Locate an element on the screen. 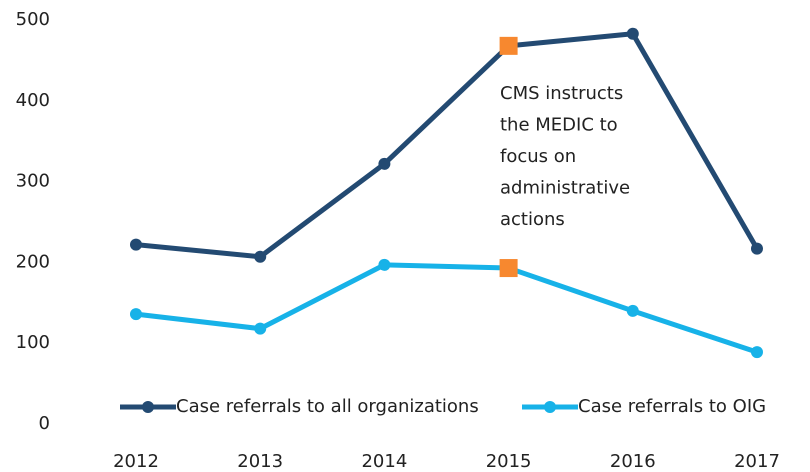 This screenshot has height=472, width=810. y-tick-label: 500 is located at coordinates (33, 19).